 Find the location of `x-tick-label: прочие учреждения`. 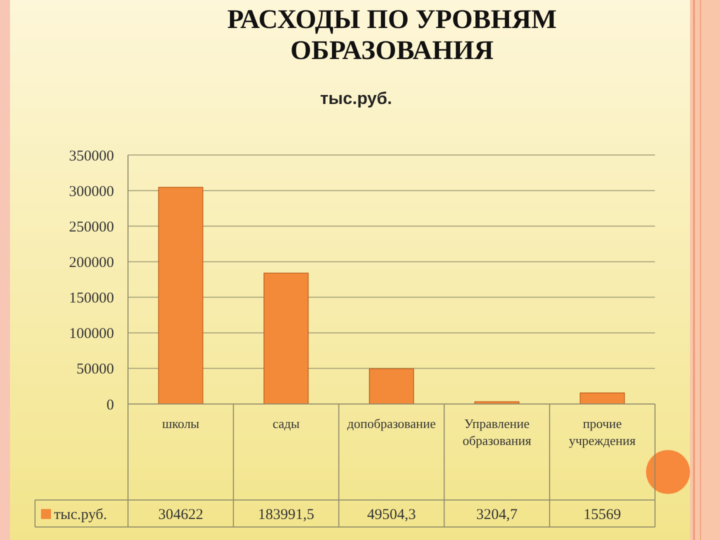

x-tick-label: прочие учреждения is located at coordinates (602, 432).